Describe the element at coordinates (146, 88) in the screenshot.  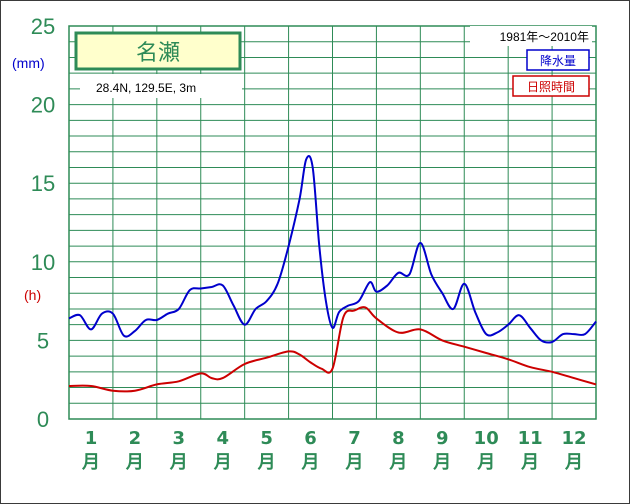
I see `location-text: 28.4N, 129.5E, 3m` at that location.